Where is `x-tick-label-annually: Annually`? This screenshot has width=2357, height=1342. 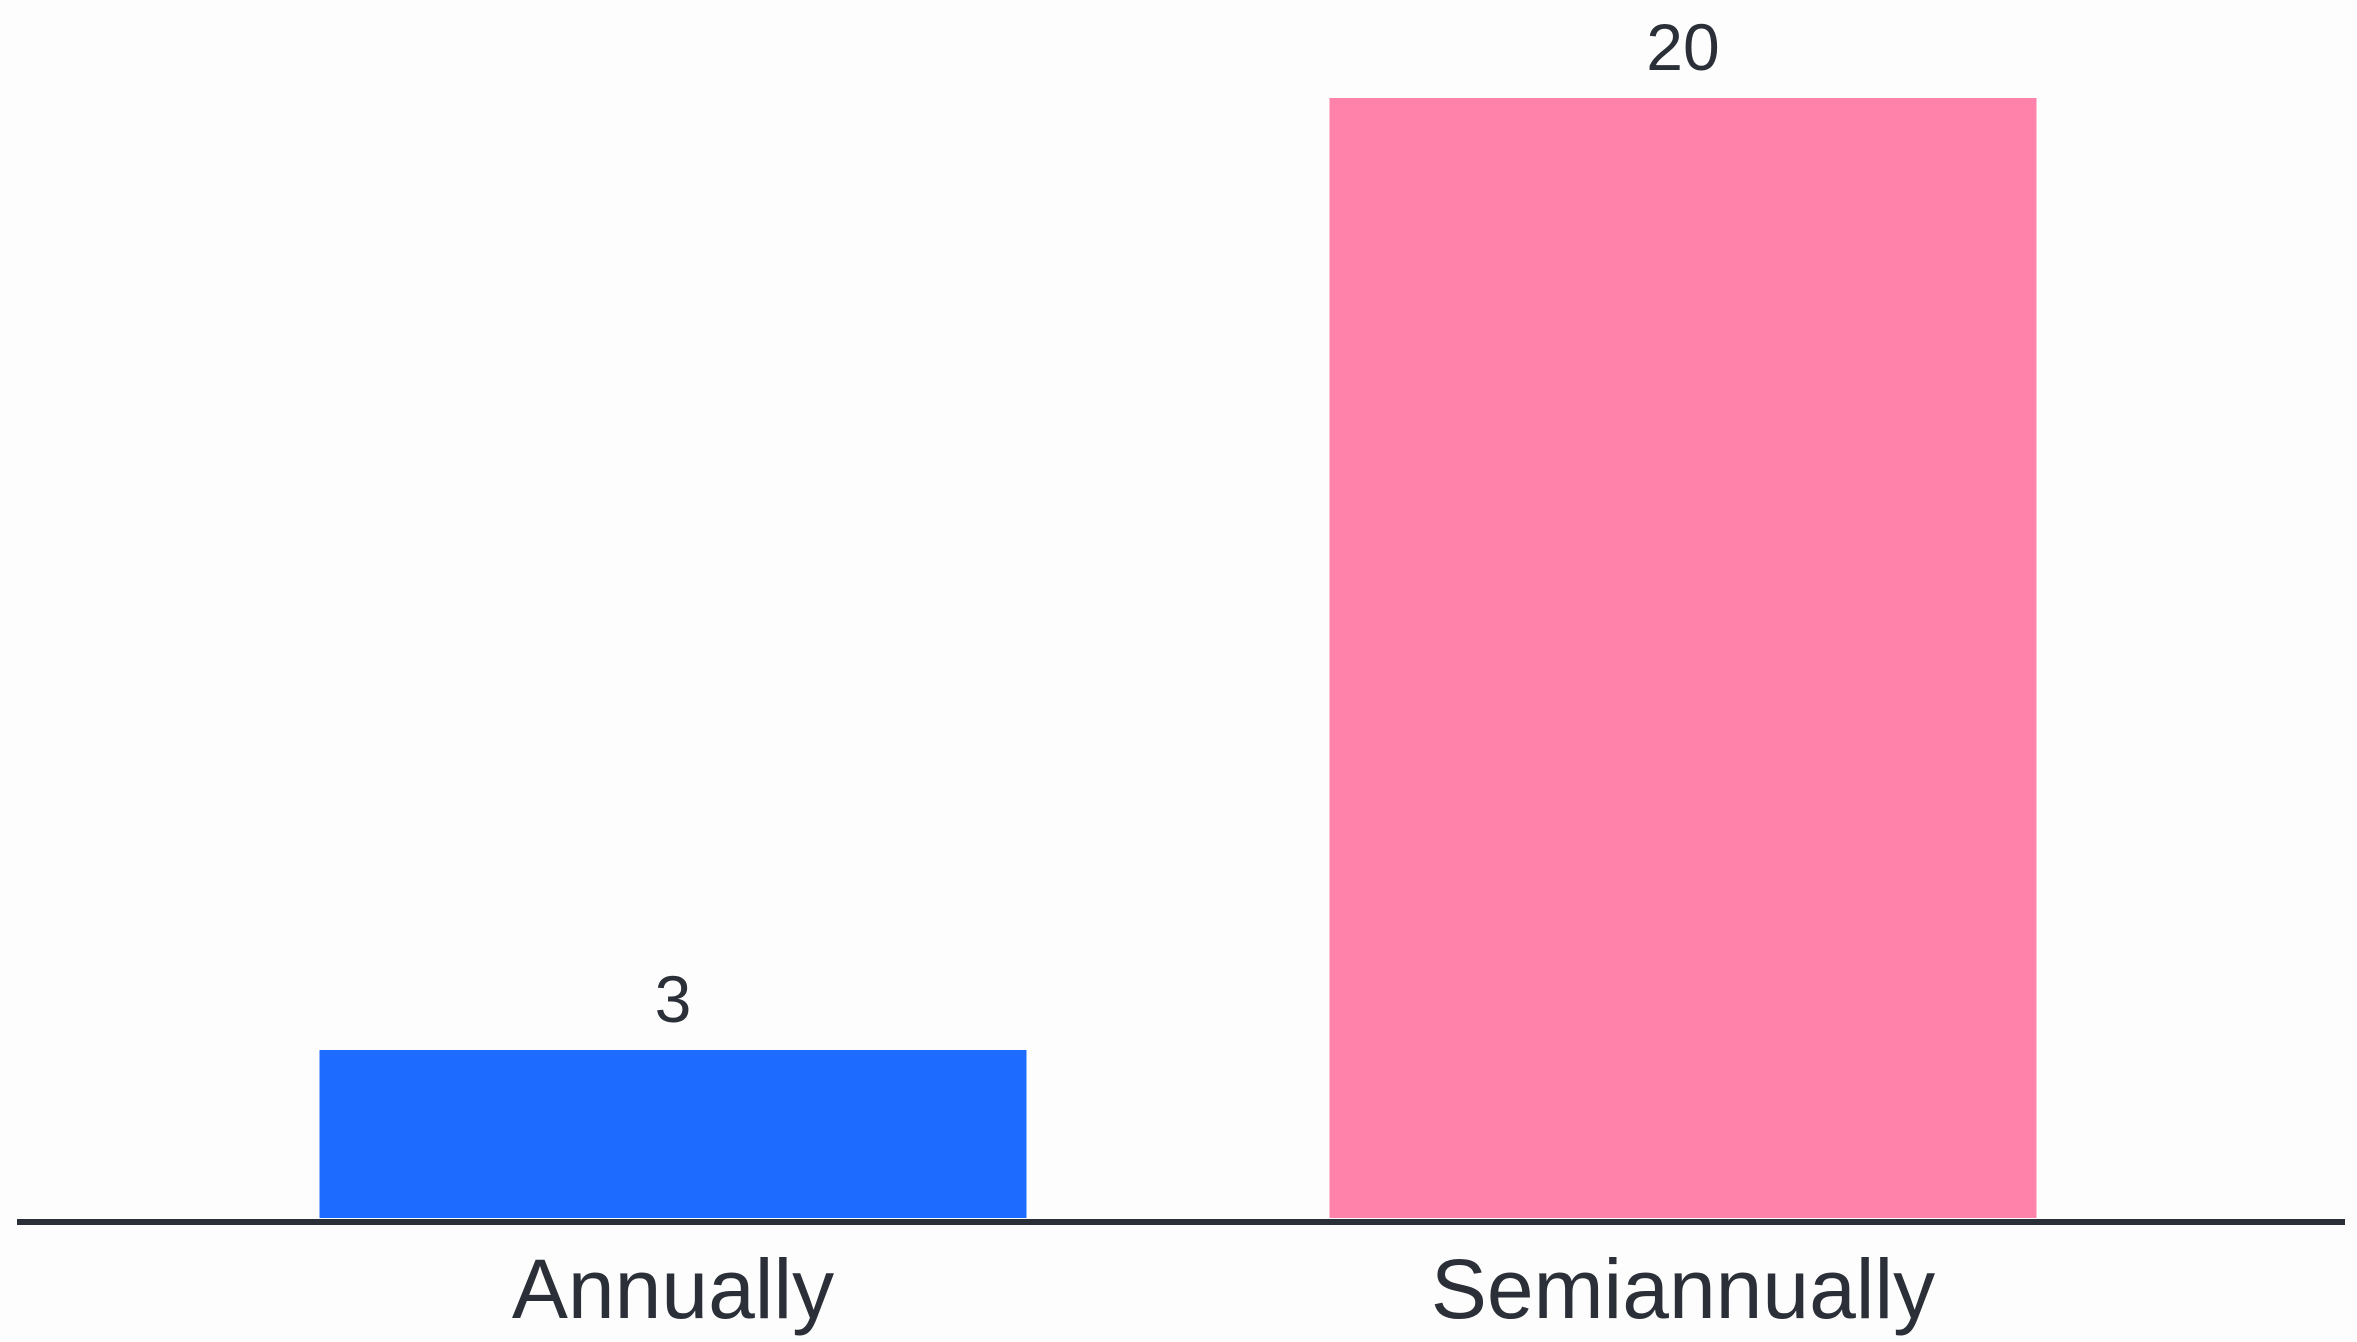
x-tick-label-annually: Annually is located at coordinates (673, 1289).